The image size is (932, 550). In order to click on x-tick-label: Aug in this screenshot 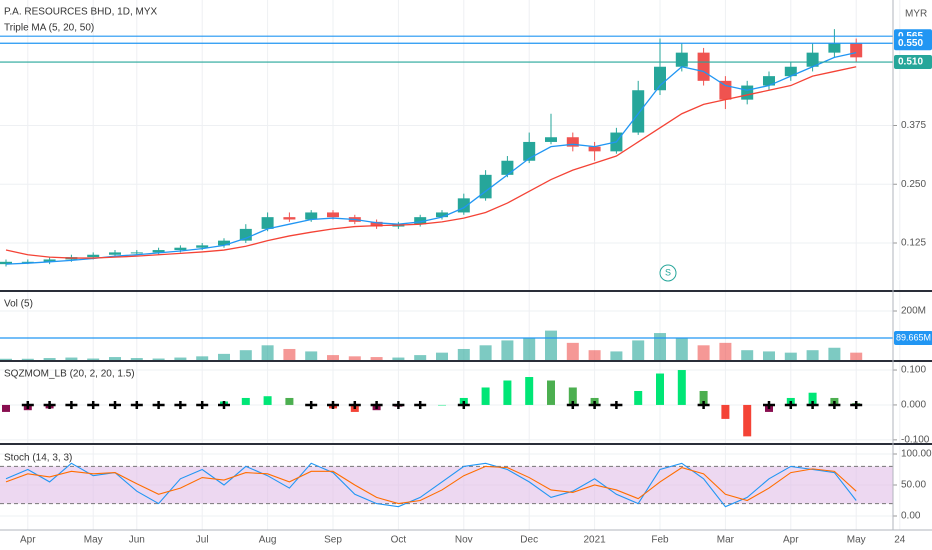, I will do `click(268, 540)`.